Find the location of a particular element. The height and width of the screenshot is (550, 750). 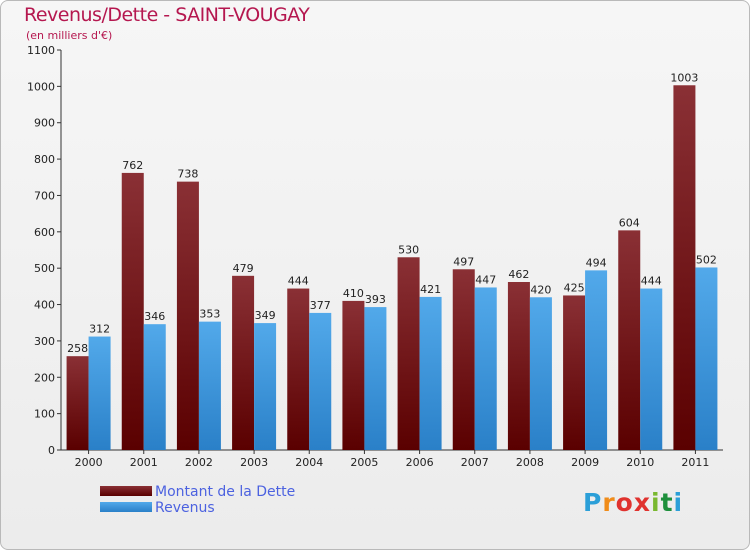

data-label-dette: 738 is located at coordinates (187, 174).